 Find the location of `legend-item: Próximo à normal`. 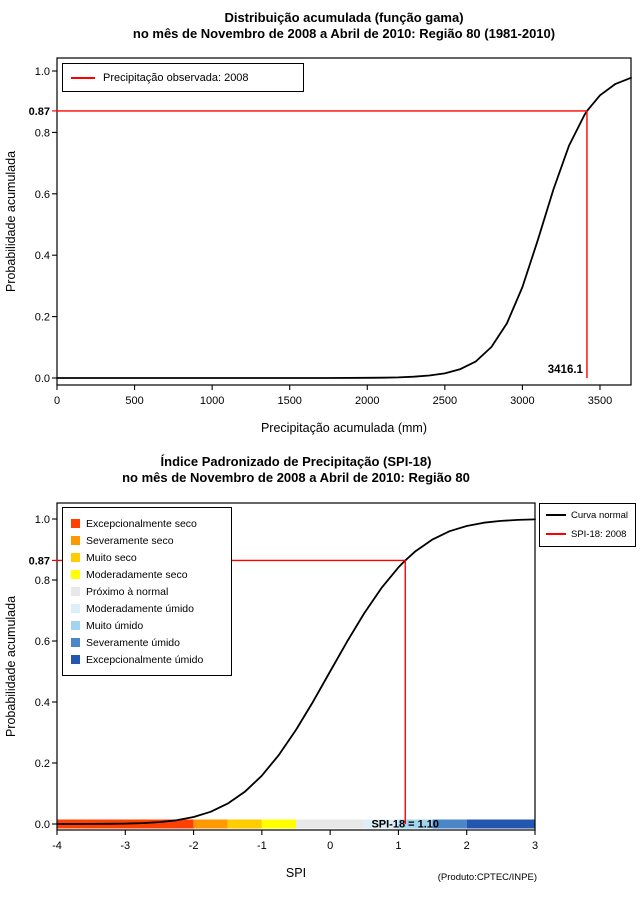

legend-item: Próximo à normal is located at coordinates (147, 591).